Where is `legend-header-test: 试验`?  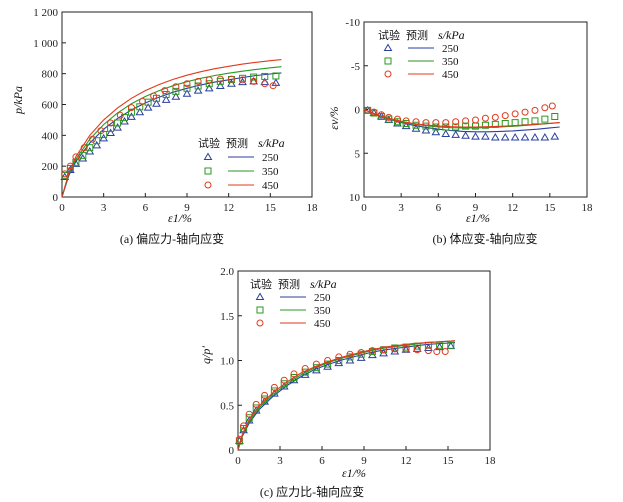
legend-header-test: 试验 is located at coordinates (261, 284).